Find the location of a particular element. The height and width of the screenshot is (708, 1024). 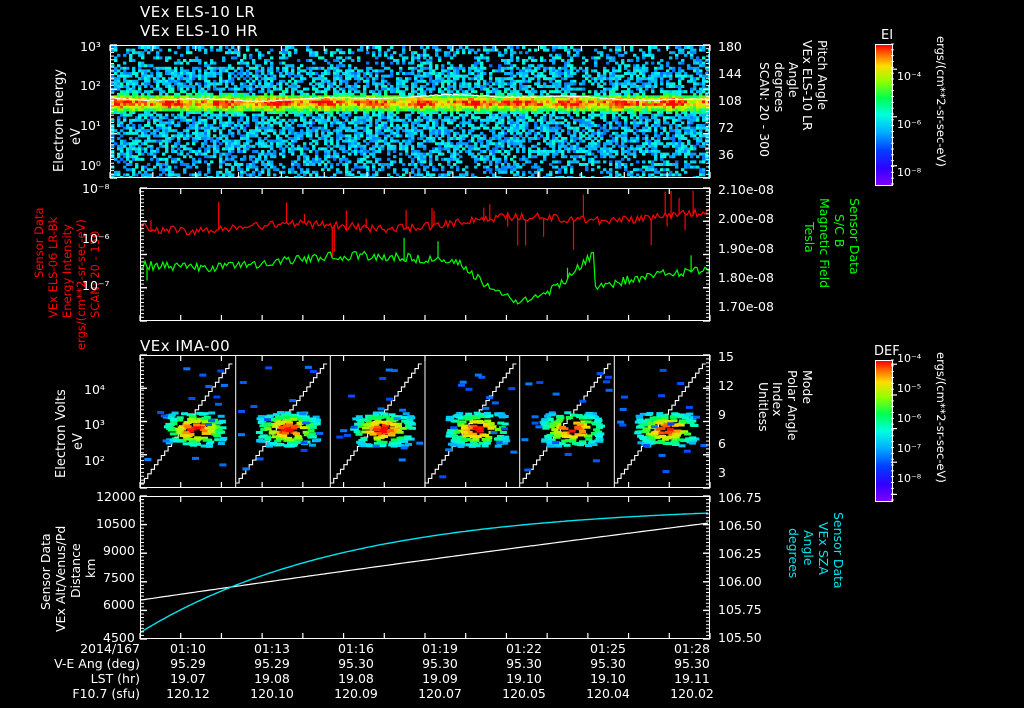

panel3-right-label-1: Mode is located at coordinates (807, 387).